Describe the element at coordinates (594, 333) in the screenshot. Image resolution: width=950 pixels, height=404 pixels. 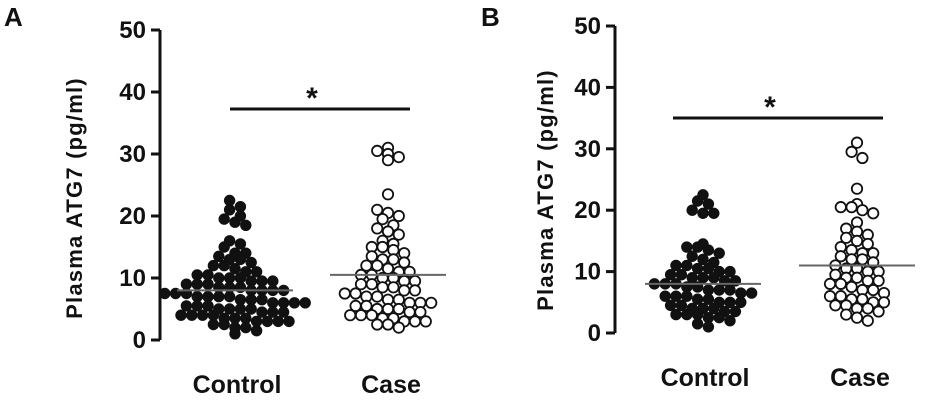
I see `y-tick-label-b-0: 0` at that location.